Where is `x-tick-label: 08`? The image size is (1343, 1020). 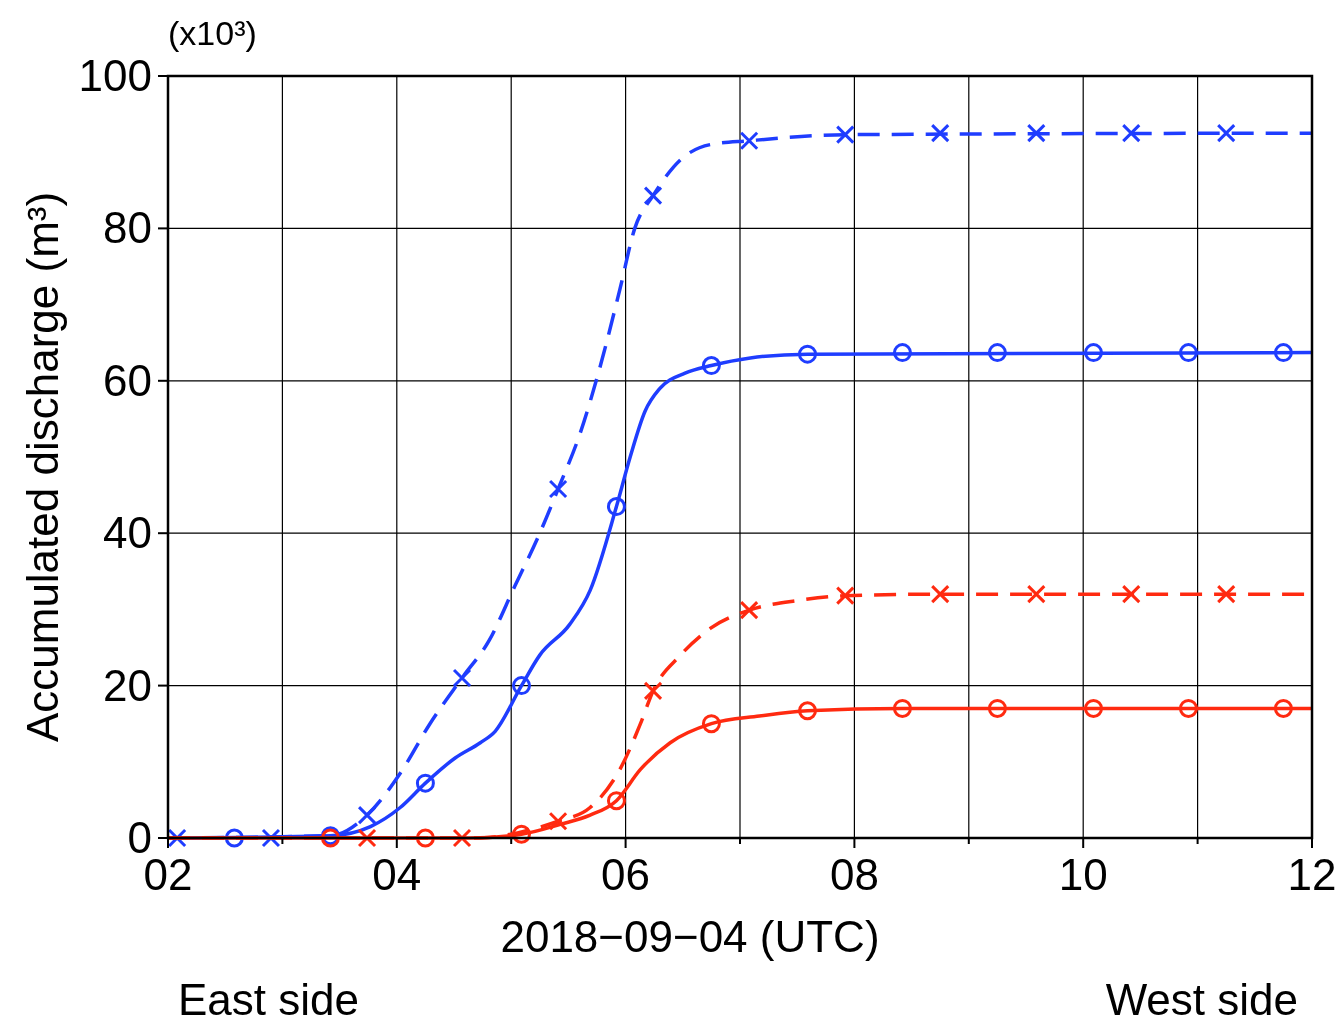 x-tick-label: 08 is located at coordinates (854, 874).